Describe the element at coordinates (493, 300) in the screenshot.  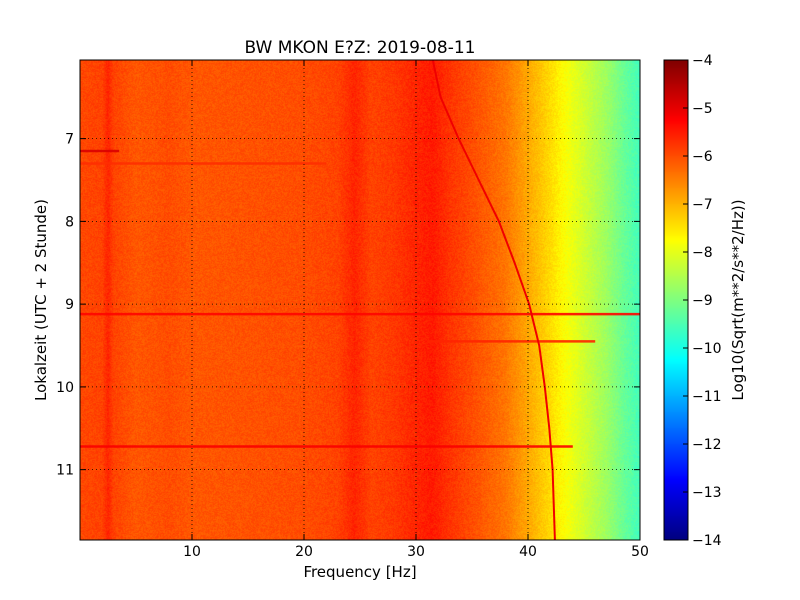
I see `tremor-line` at that location.